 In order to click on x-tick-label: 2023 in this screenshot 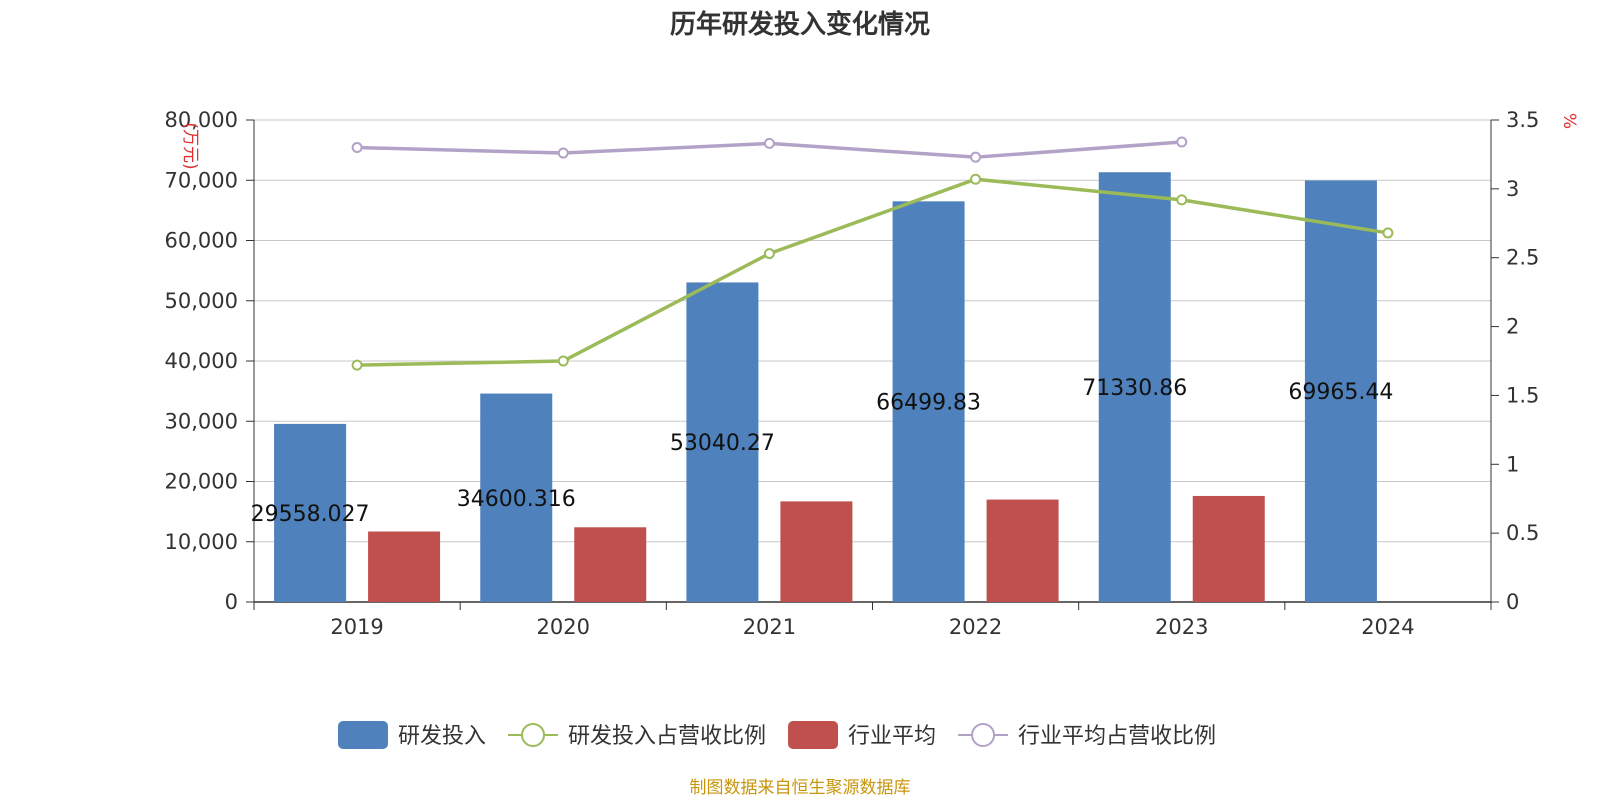, I will do `click(1181, 627)`.